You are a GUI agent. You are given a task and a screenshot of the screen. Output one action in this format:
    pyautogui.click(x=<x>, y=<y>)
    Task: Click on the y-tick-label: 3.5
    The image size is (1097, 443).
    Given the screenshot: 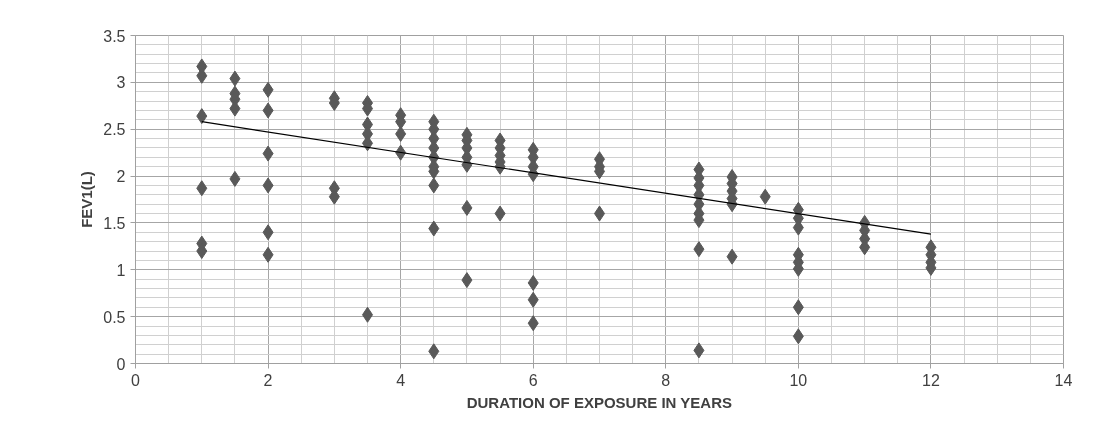 What is the action you would take?
    pyautogui.click(x=114, y=36)
    